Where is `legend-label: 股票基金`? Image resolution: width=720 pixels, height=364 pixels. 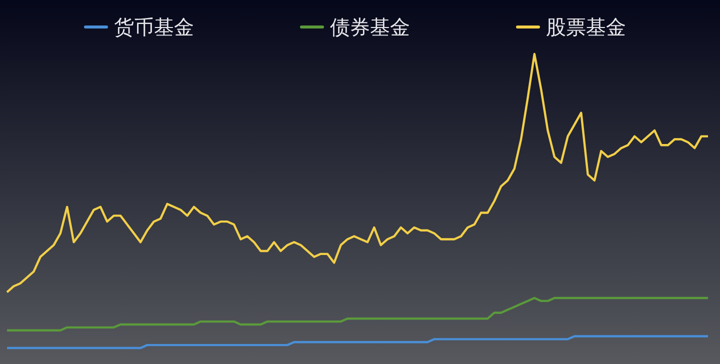 legend-label: 股票基金 is located at coordinates (586, 27).